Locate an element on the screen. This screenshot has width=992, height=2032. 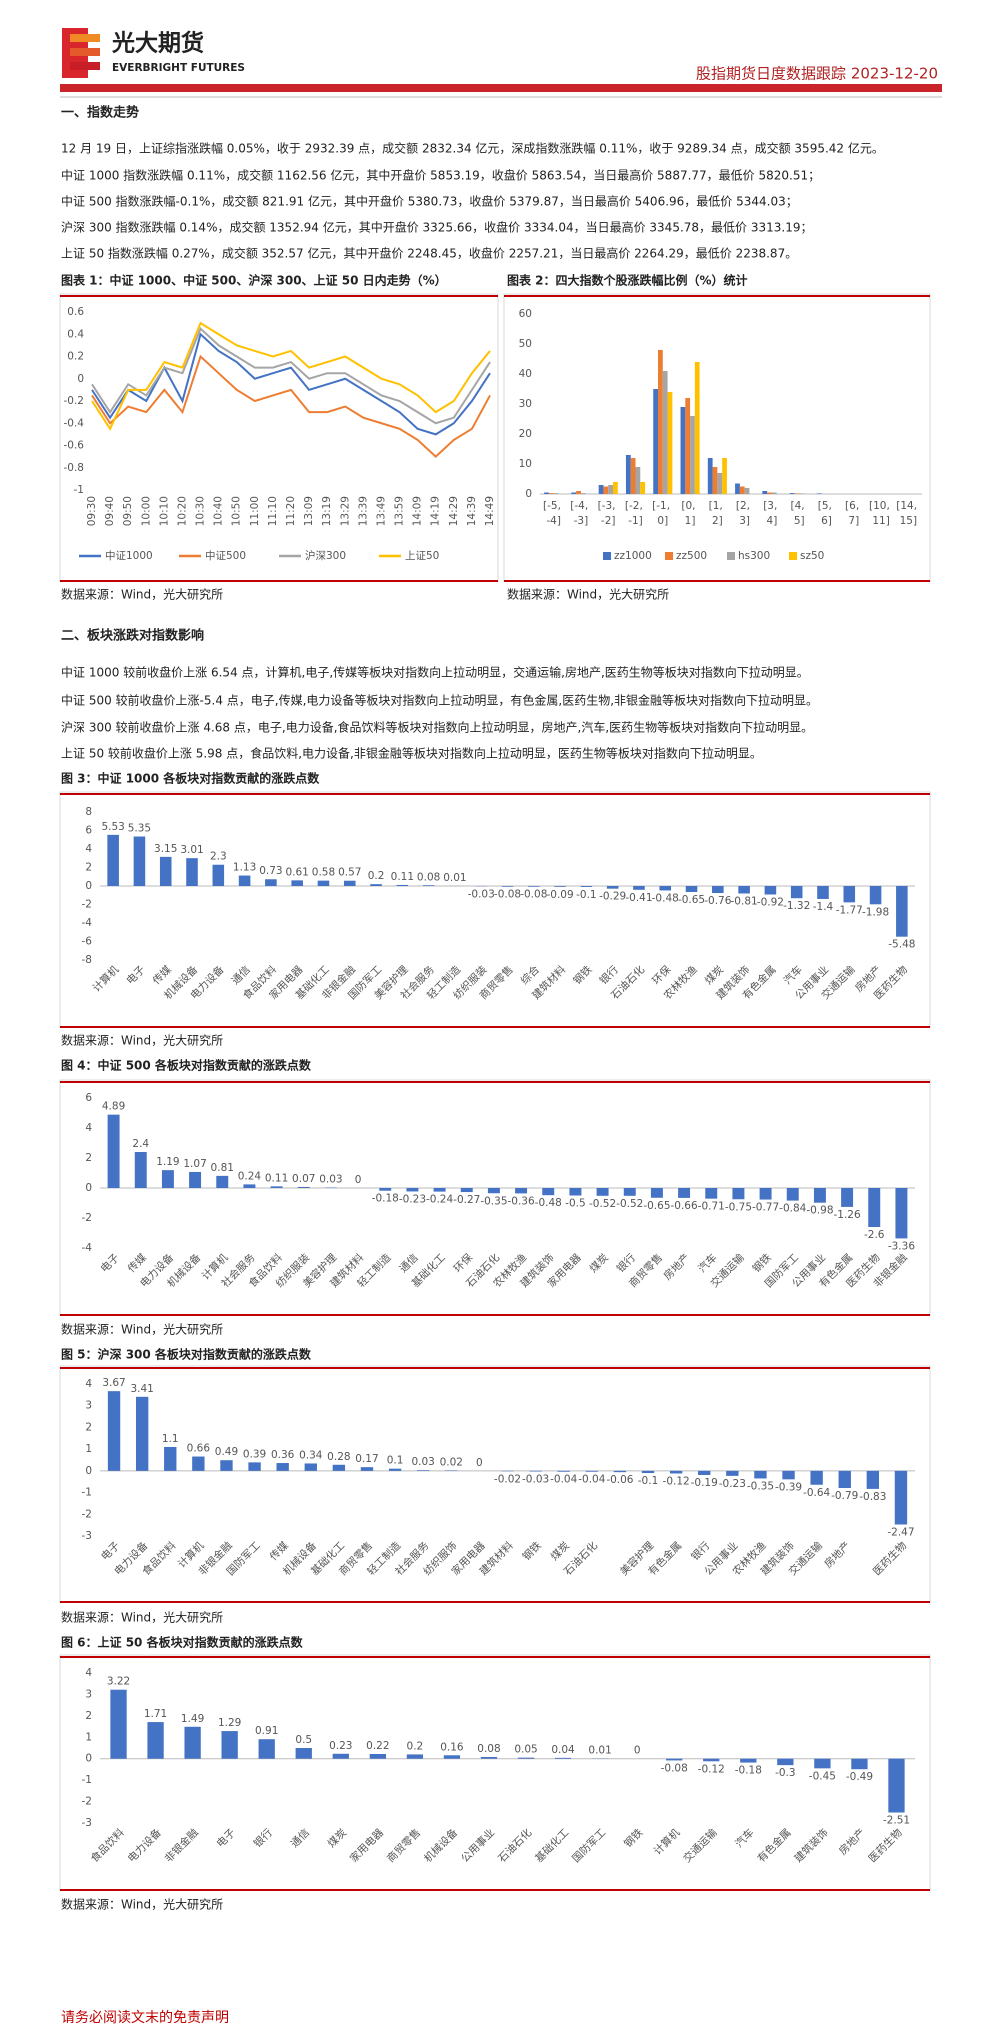
legend-label: 中证1000 is located at coordinates (129, 555).